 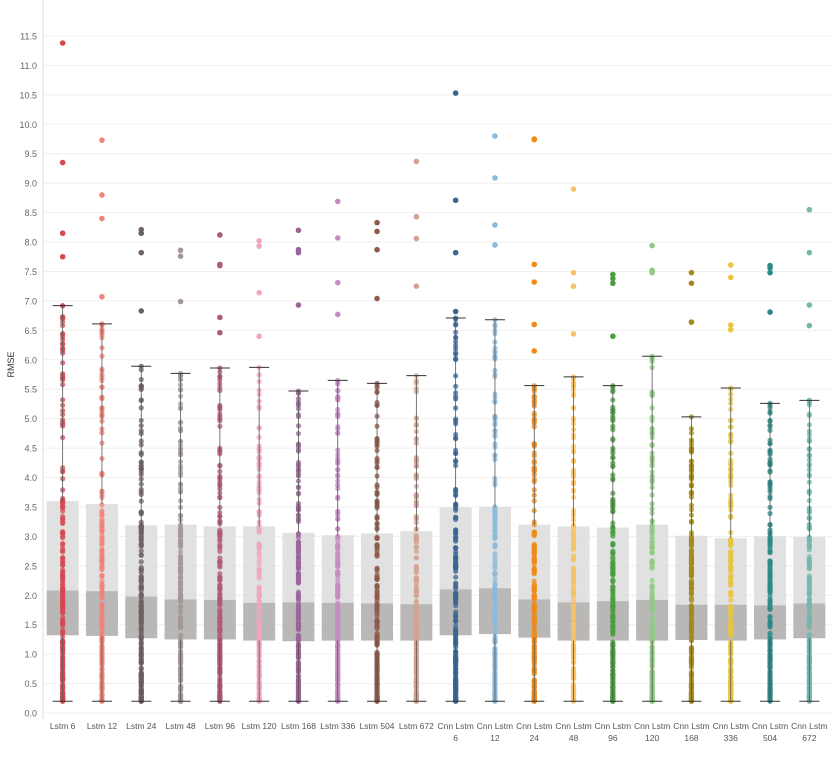 I want to click on series-1: Lstm 12, so click(x=101, y=434).